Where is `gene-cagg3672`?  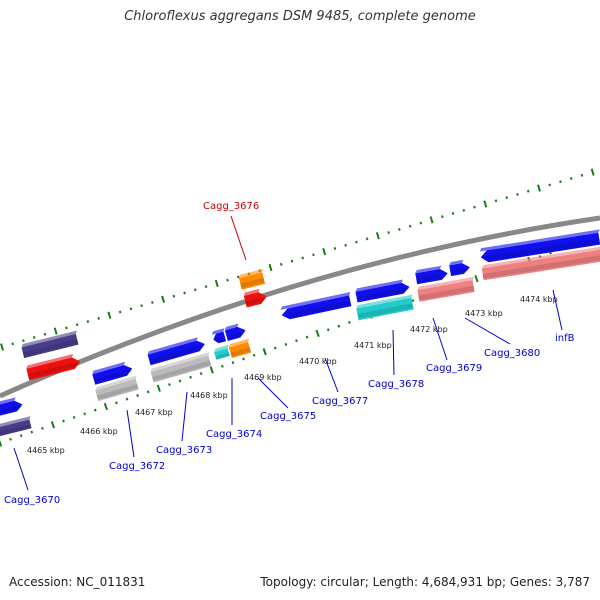 gene-cagg3672 is located at coordinates (112, 372).